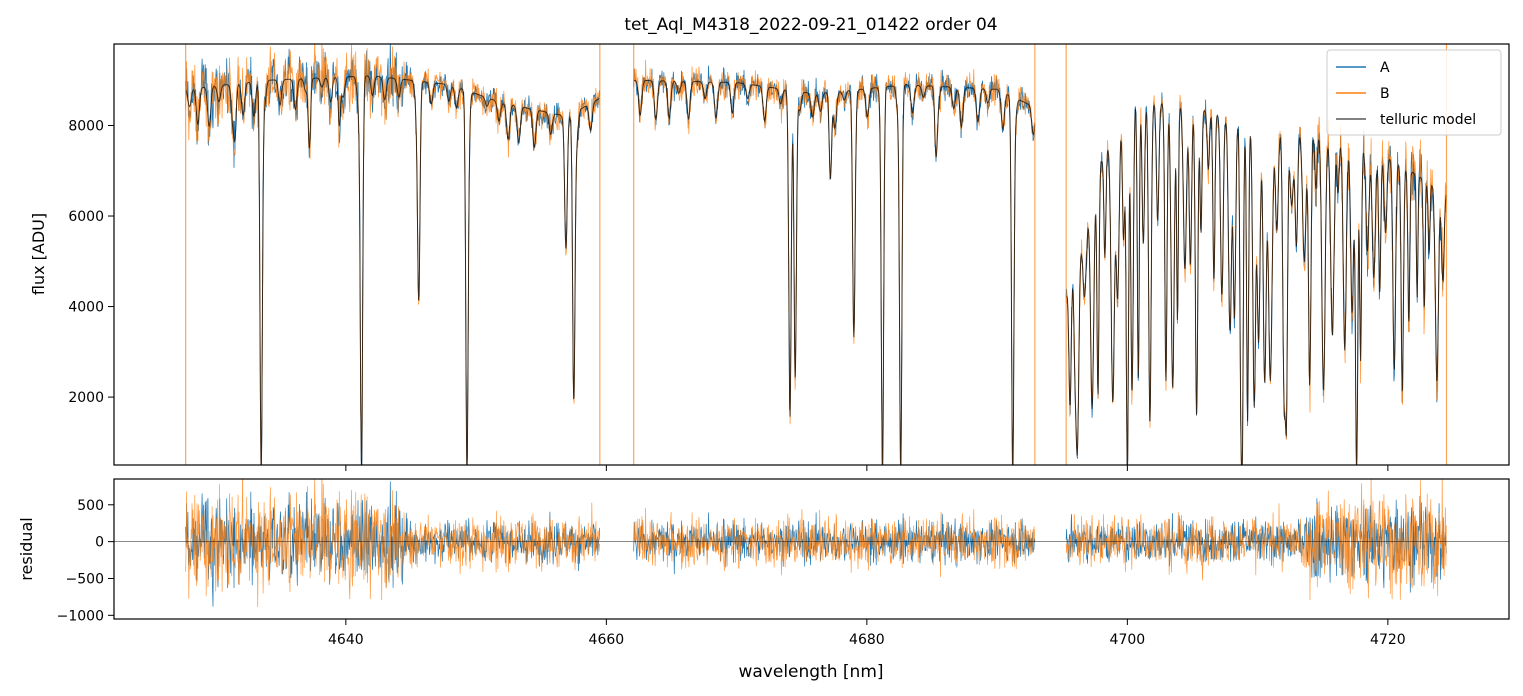  I want to click on x-axis-label: wavelength [nm], so click(810, 672).